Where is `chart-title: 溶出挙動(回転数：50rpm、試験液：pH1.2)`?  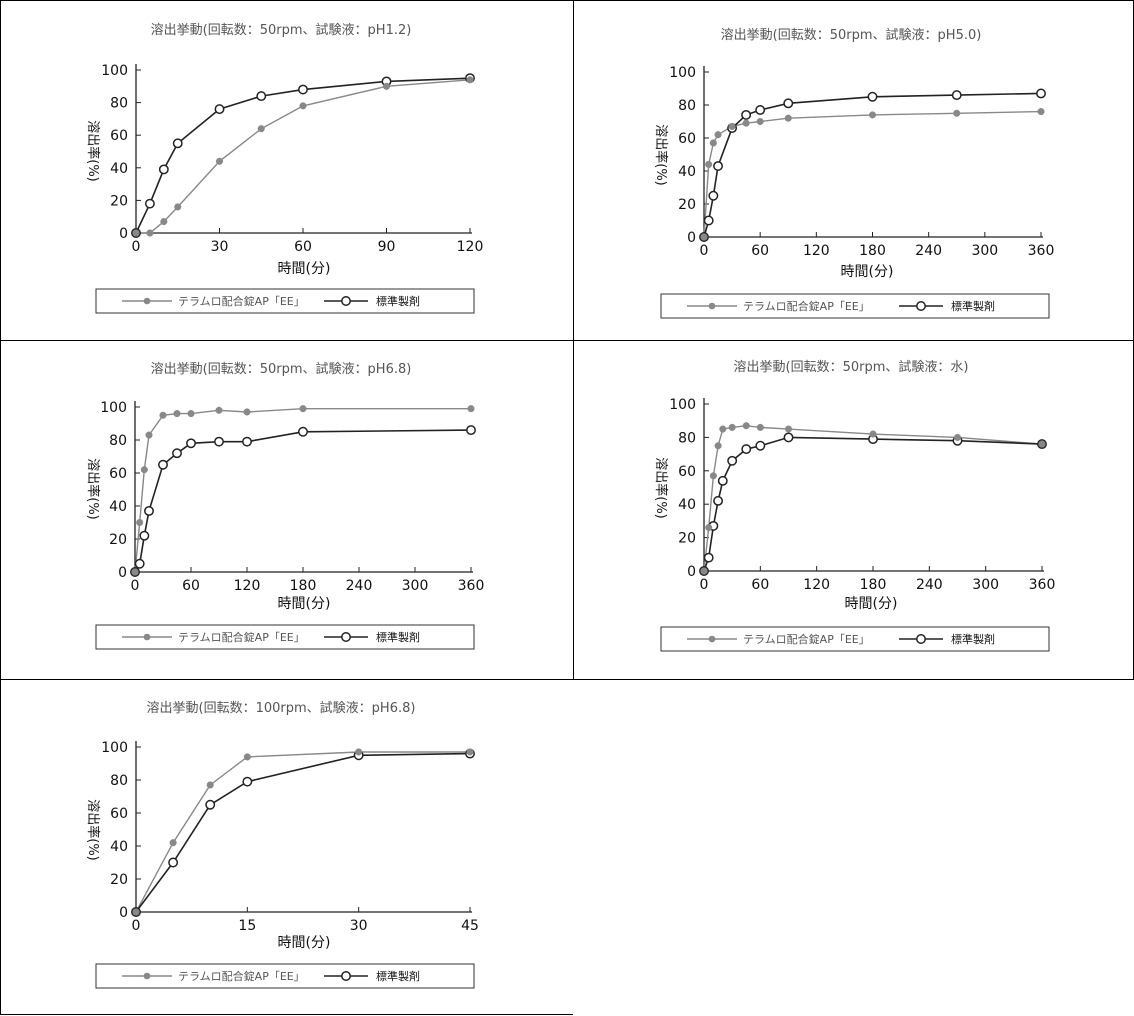 chart-title: 溶出挙動(回転数：50rpm、試験液：pH1.2) is located at coordinates (281, 30).